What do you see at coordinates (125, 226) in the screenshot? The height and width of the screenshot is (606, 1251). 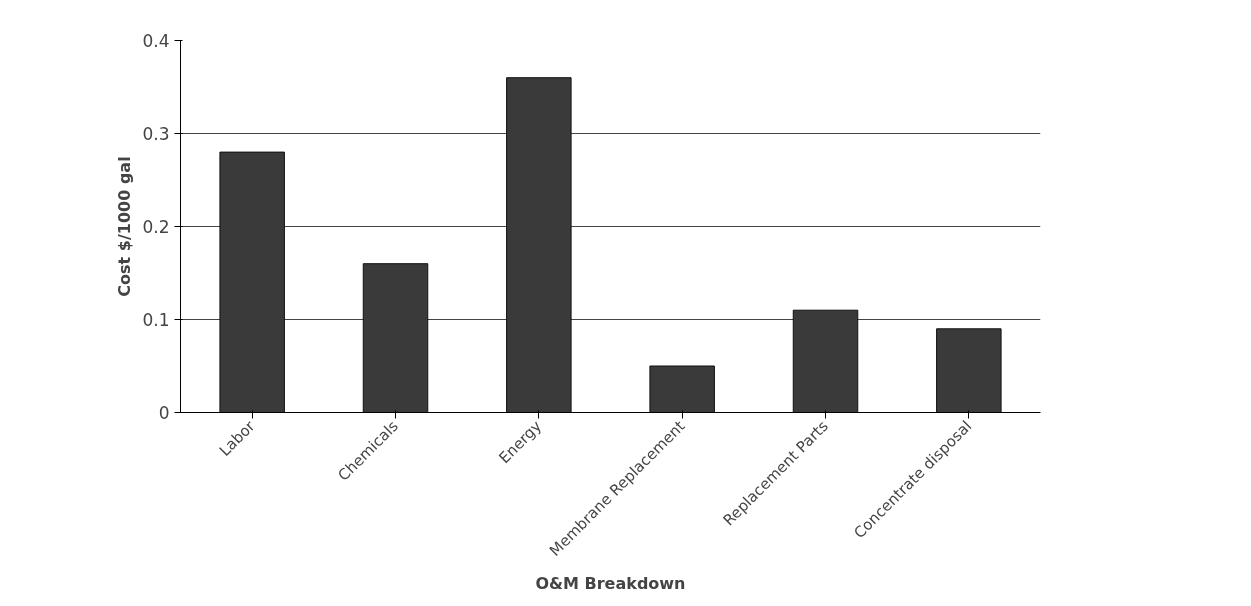 I see `y-axis-title: Cost $/1000 gal` at bounding box center [125, 226].